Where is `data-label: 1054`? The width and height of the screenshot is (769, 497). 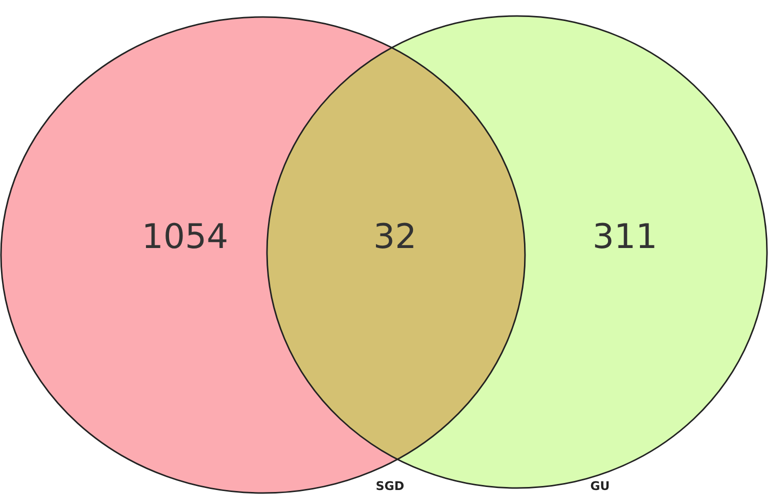
data-label: 1054 is located at coordinates (185, 237).